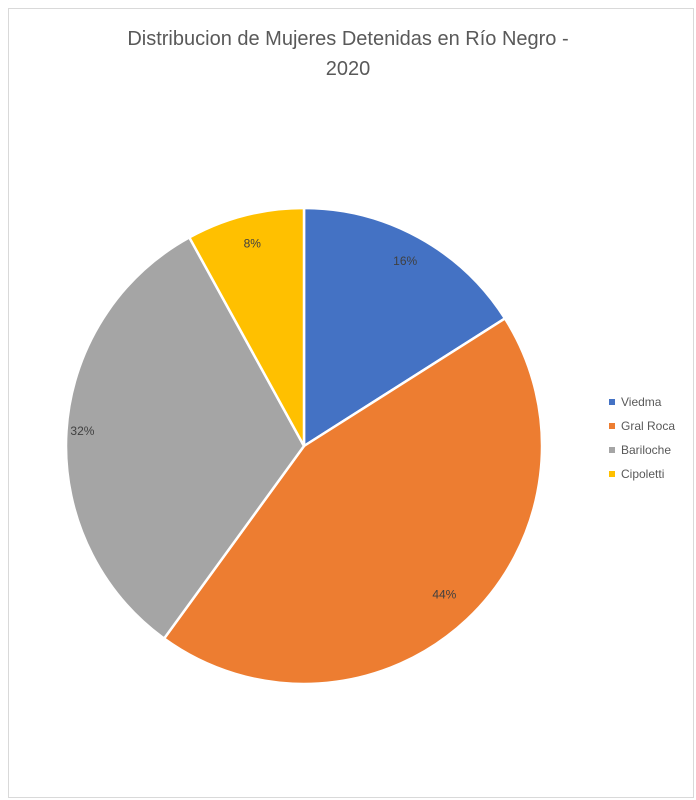 The image size is (696, 800). I want to click on legend-swatch-viedma, so click(612, 402).